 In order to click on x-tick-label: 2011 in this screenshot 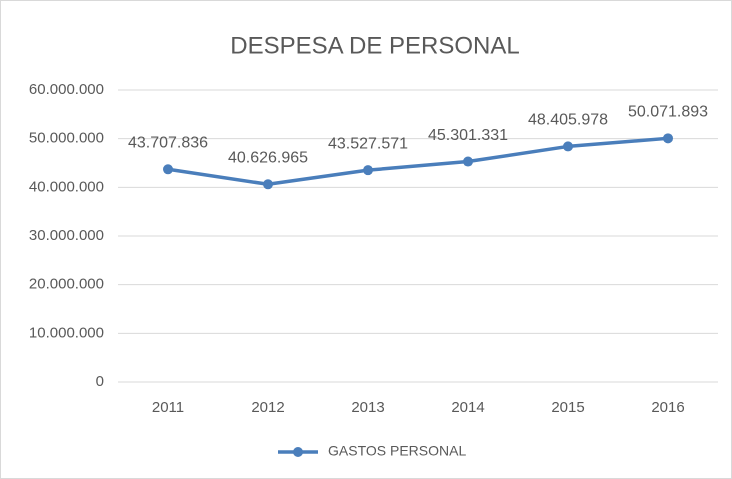, I will do `click(168, 407)`.